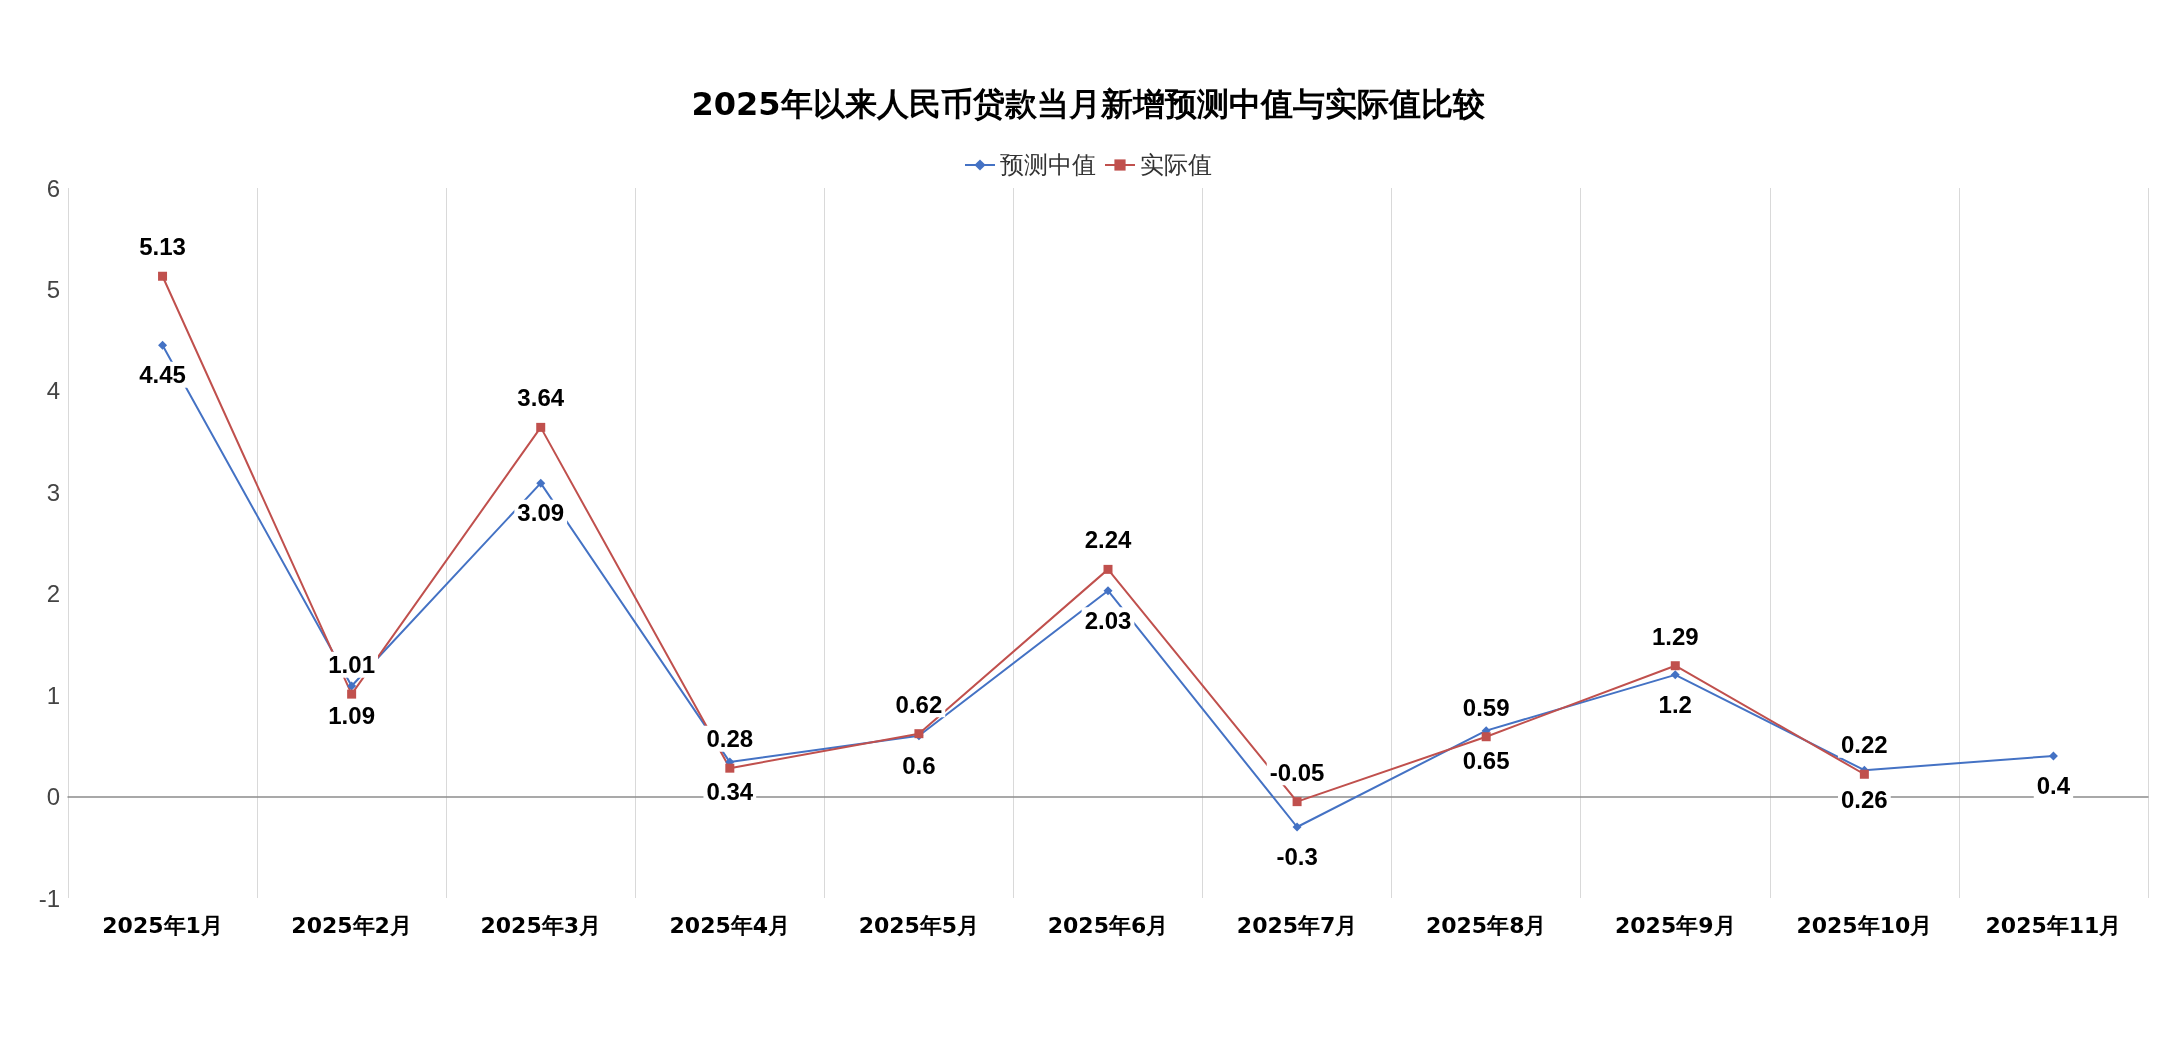 The height and width of the screenshot is (1062, 2182). What do you see at coordinates (730, 739) in the screenshot?
I see `data-label: 0.28` at bounding box center [730, 739].